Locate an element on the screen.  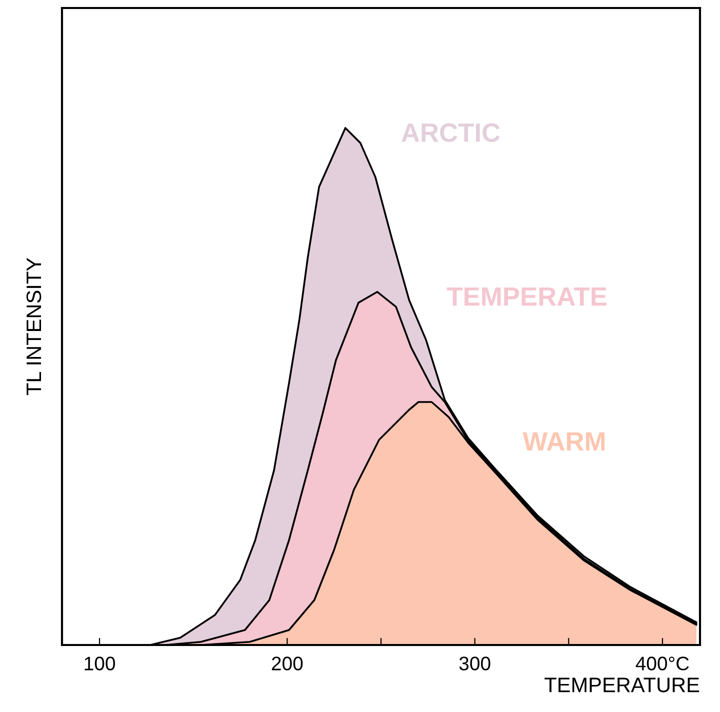
y-axis-title: TL INTENSITY is located at coordinates (34, 327).